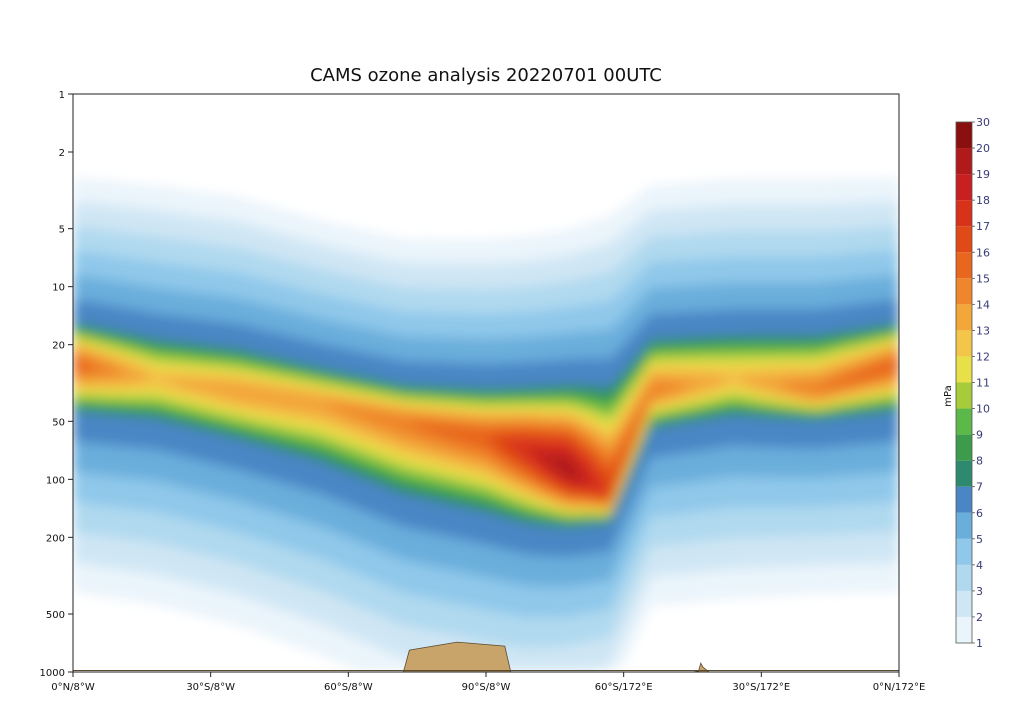 This screenshot has height=724, width=1024. I want to click on x-tick-label: 30°S/8°W, so click(210, 687).